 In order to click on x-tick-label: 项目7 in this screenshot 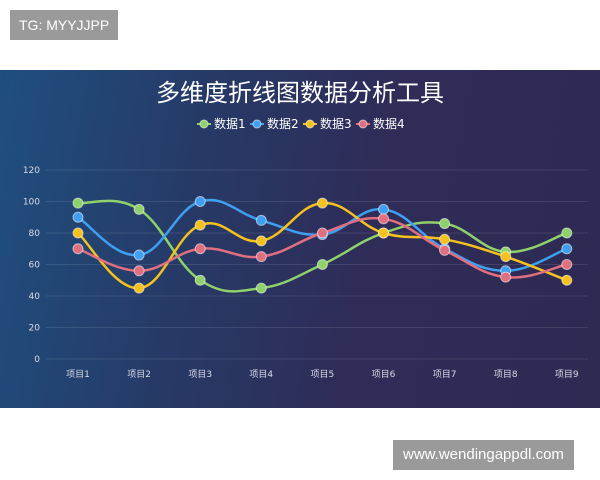, I will do `click(445, 374)`.